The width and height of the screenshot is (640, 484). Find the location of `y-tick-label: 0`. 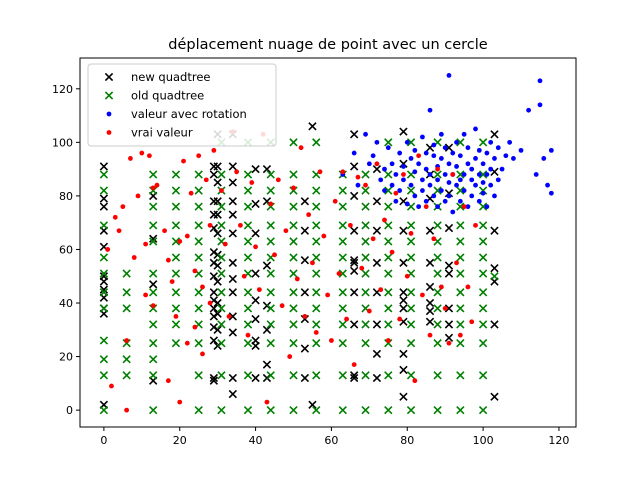

y-tick-label: 0 is located at coordinates (69, 410).